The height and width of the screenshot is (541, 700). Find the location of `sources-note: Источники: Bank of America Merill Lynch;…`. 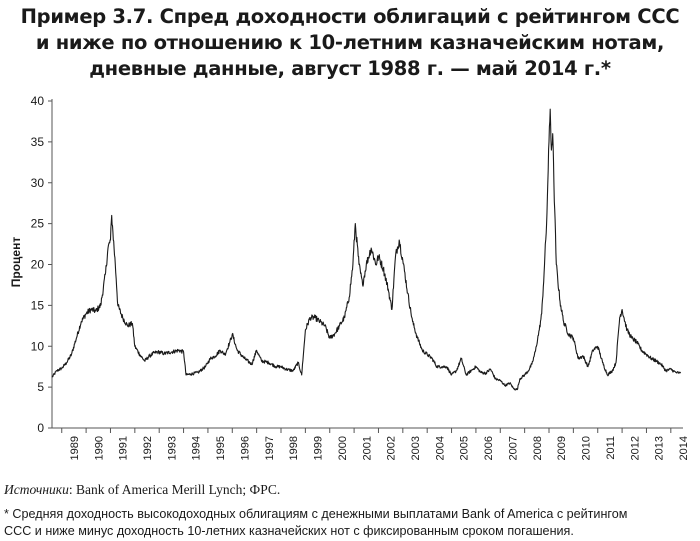

sources-note: Источники: Bank of America Merill Lynch;… is located at coordinates (350, 490).